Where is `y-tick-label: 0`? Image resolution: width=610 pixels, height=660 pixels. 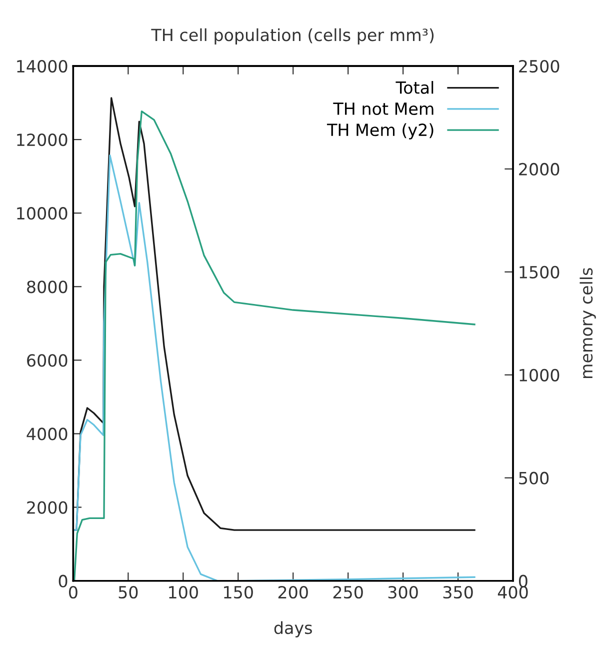 y-tick-label: 0 is located at coordinates (63, 581).